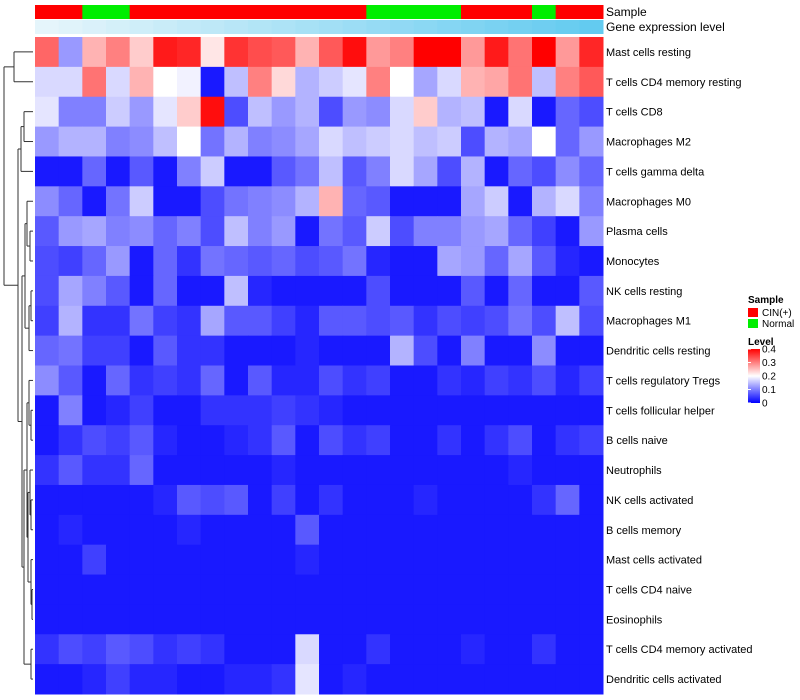 Image resolution: width=800 pixels, height=700 pixels. I want to click on row-label: Mast cells activated, so click(654, 561).